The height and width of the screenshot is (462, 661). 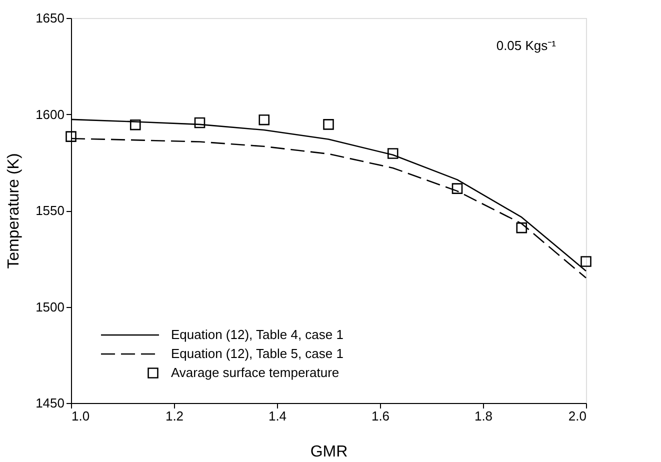 What do you see at coordinates (50, 210) in the screenshot?
I see `y-tick-label: 1550` at bounding box center [50, 210].